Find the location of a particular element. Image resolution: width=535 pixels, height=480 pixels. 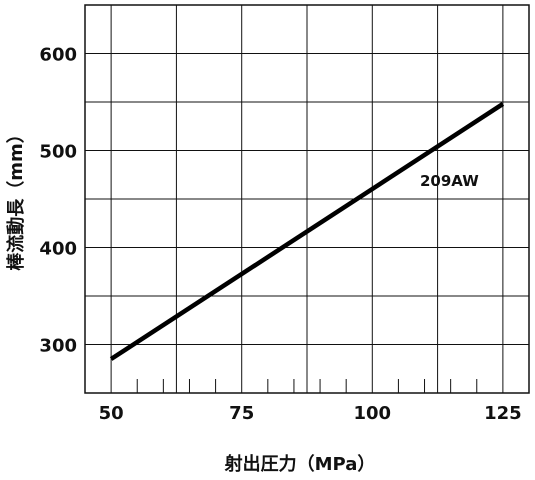

y-tick-label-3: 600 is located at coordinates (58, 55).